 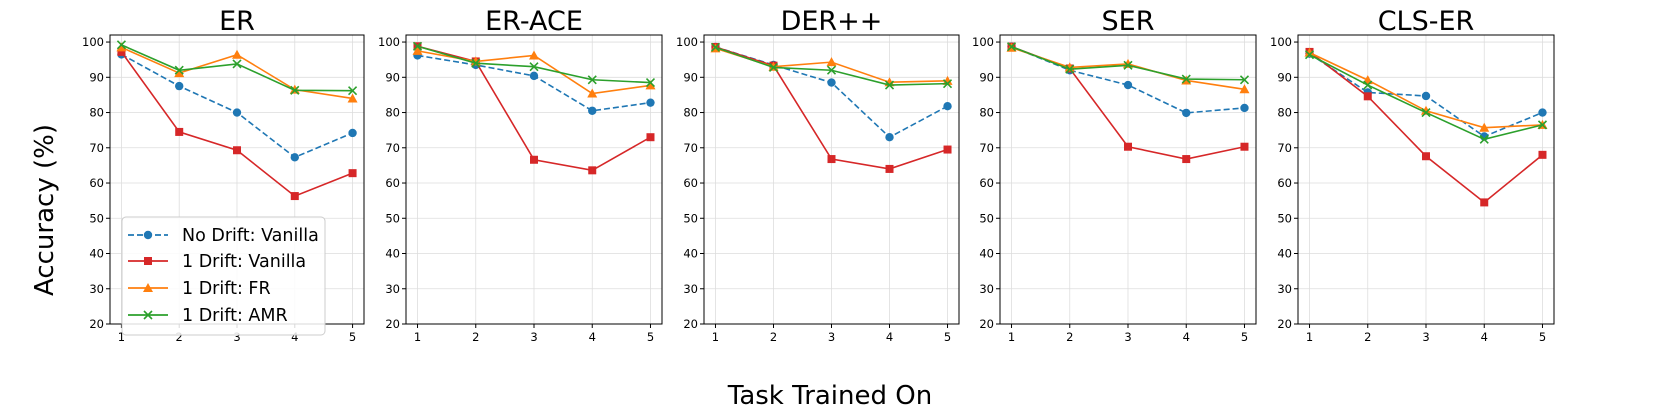 What do you see at coordinates (244, 262) in the screenshot?
I see `legend-label: 1 Drift: Vanilla` at bounding box center [244, 262].